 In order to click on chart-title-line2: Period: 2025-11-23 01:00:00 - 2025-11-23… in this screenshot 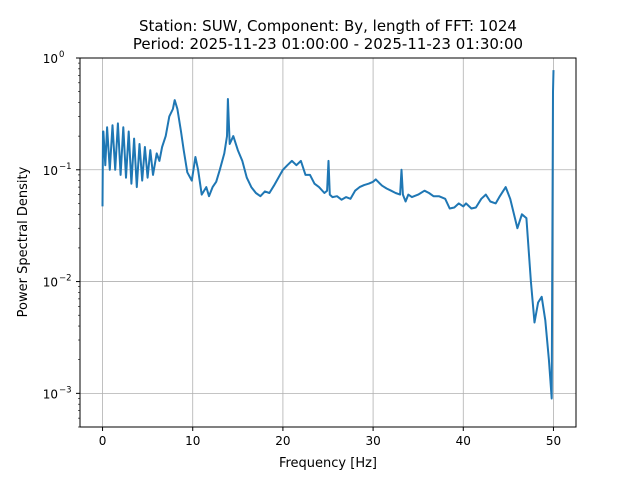, I will do `click(328, 44)`.